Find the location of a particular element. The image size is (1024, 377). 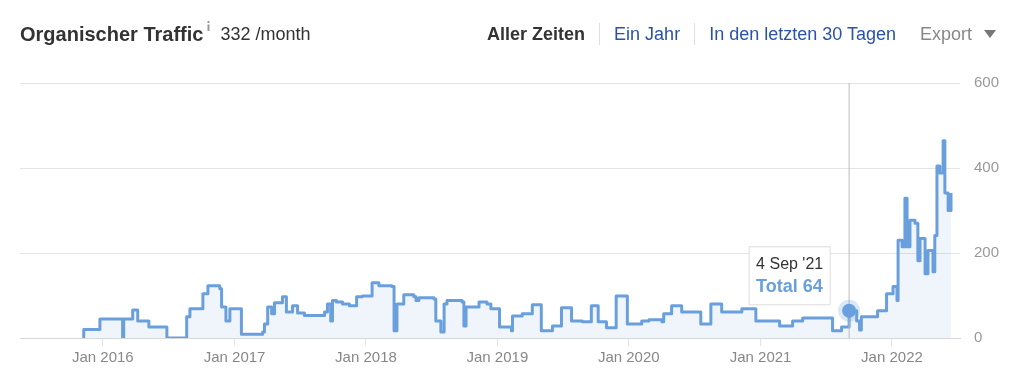

y-tick-label: 200 is located at coordinates (987, 252).